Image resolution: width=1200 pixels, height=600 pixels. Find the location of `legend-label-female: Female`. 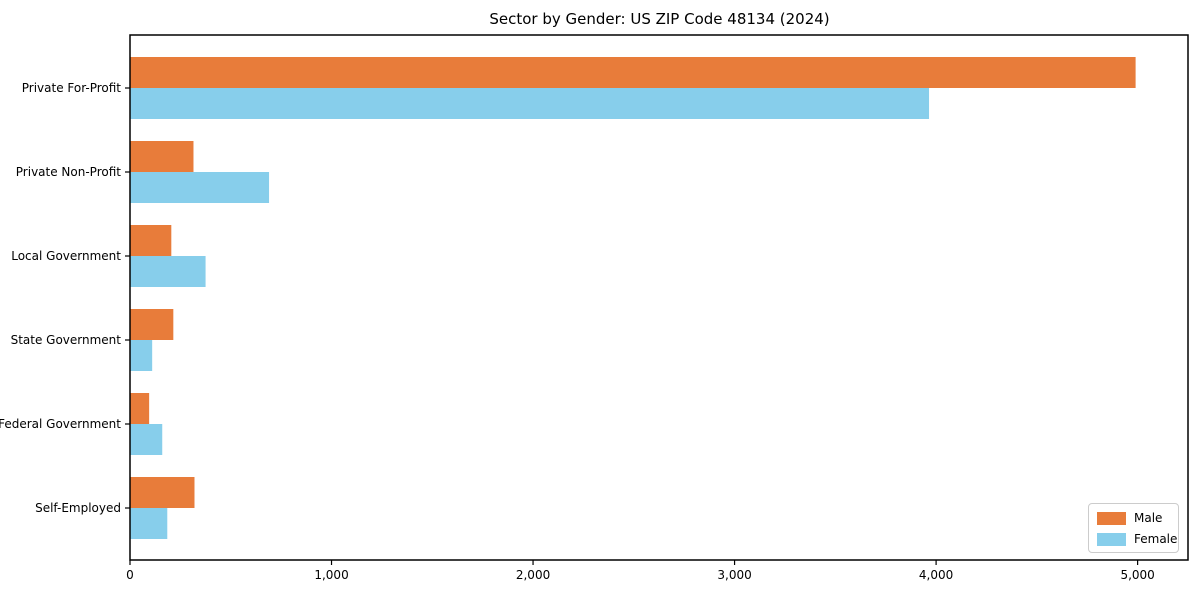

legend-label-female: Female is located at coordinates (1156, 539).